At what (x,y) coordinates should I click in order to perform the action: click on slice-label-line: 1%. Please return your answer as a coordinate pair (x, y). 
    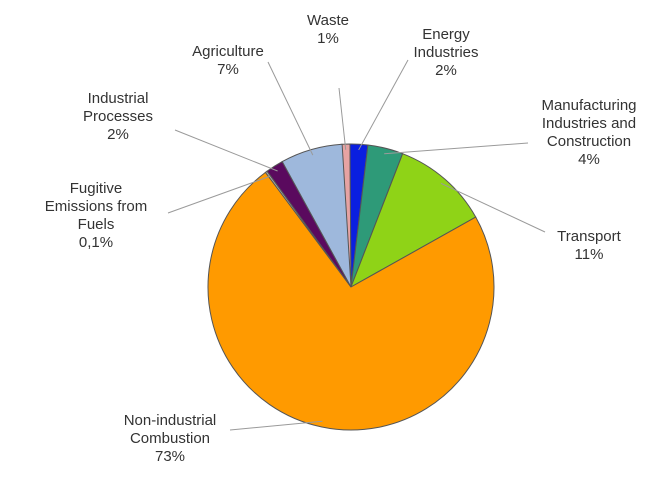
    Looking at the image, I should click on (328, 38).